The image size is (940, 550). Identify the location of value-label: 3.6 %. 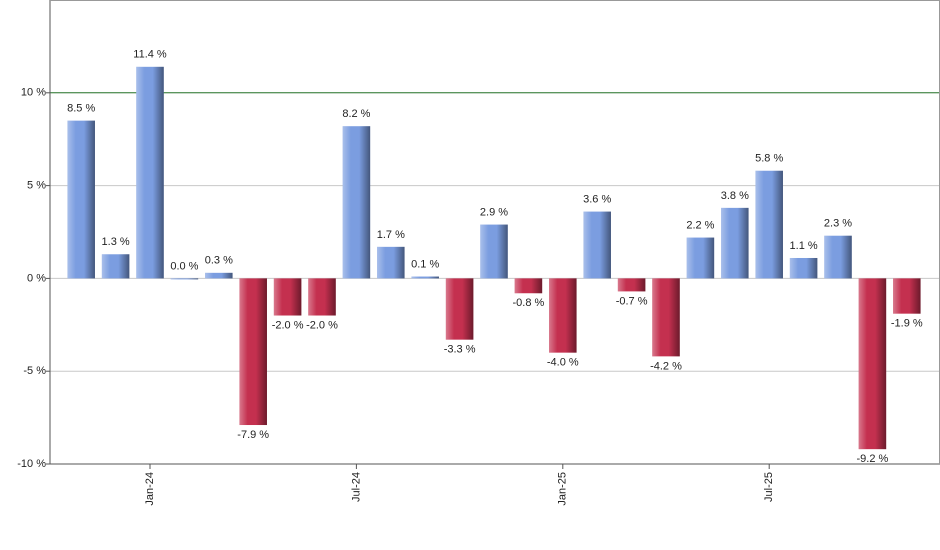
(597, 199).